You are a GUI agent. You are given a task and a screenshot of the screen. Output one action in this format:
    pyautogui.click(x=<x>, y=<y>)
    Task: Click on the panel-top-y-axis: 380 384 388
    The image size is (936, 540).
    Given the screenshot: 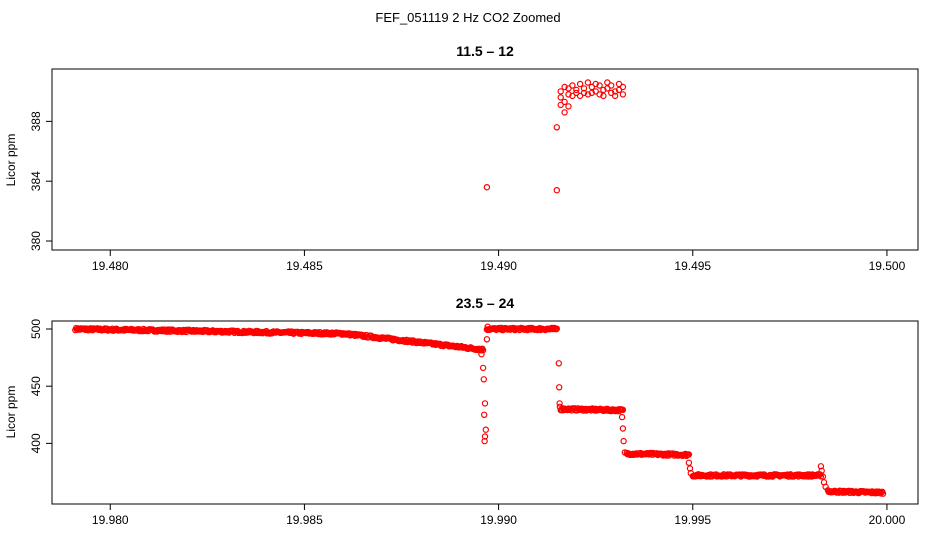 What is the action you would take?
    pyautogui.click(x=40, y=181)
    